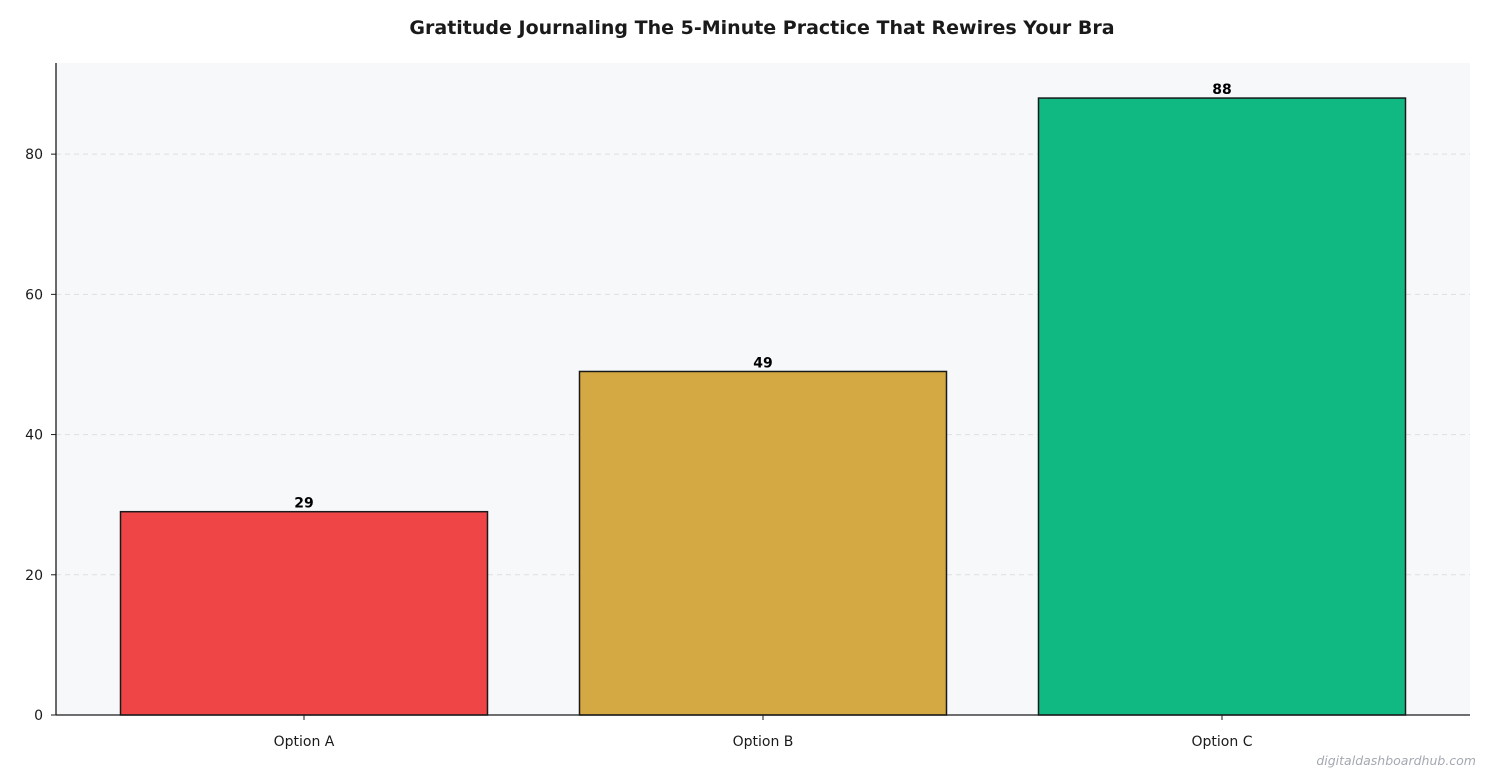  What do you see at coordinates (303, 504) in the screenshot?
I see `data-label: 29` at bounding box center [303, 504].